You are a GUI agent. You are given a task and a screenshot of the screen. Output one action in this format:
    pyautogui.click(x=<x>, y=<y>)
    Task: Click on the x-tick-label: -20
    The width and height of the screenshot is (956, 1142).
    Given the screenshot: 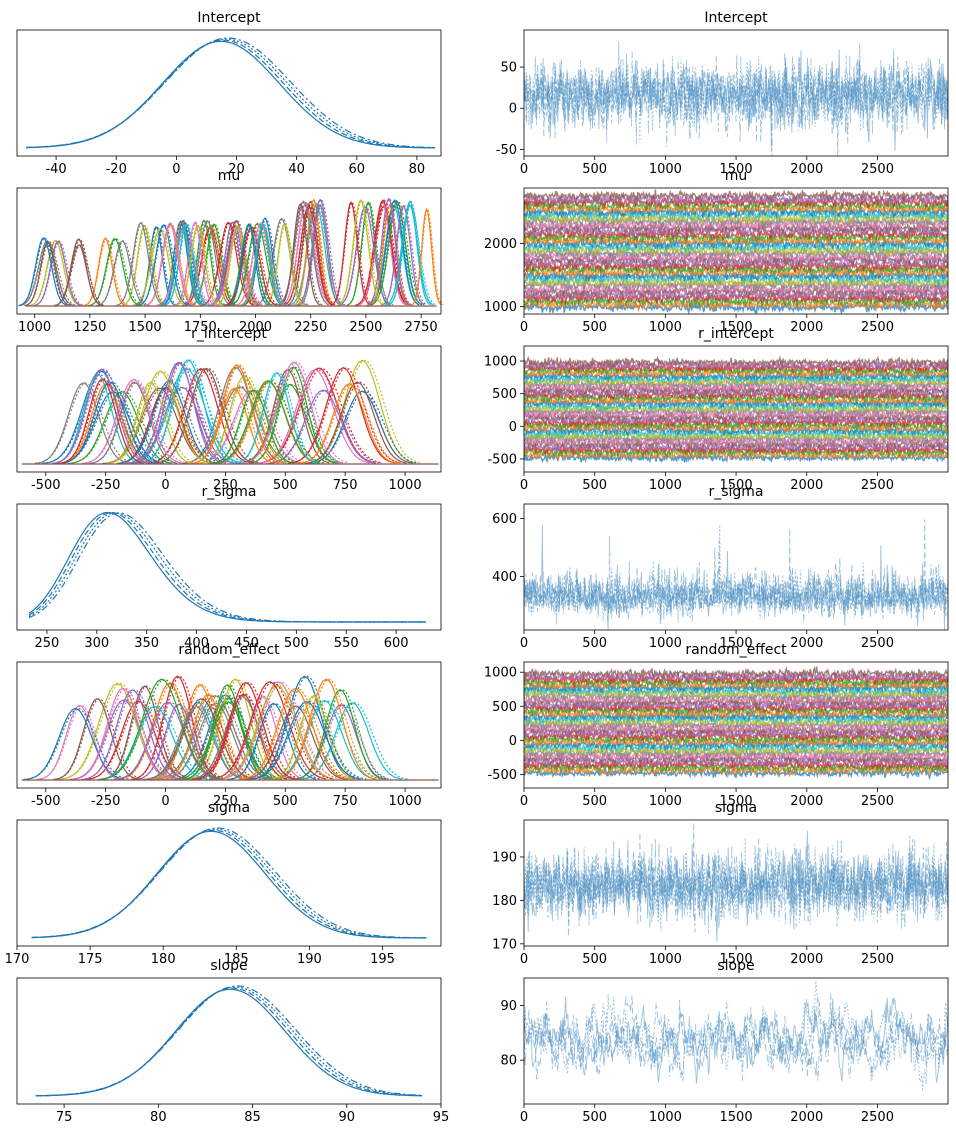 What is the action you would take?
    pyautogui.click(x=116, y=169)
    